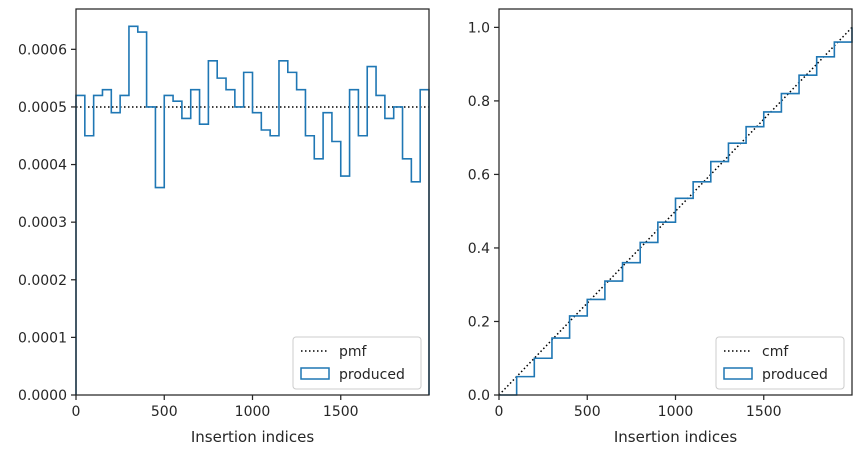  What do you see at coordinates (479, 396) in the screenshot?
I see `y-tick-label: 0.0` at bounding box center [479, 396].